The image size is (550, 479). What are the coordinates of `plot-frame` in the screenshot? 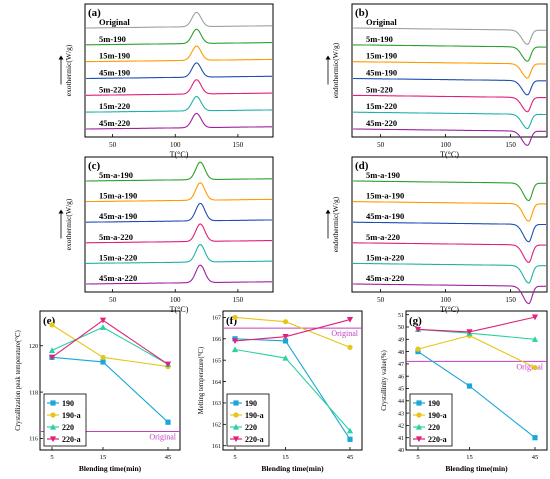 It's located at (110, 380).